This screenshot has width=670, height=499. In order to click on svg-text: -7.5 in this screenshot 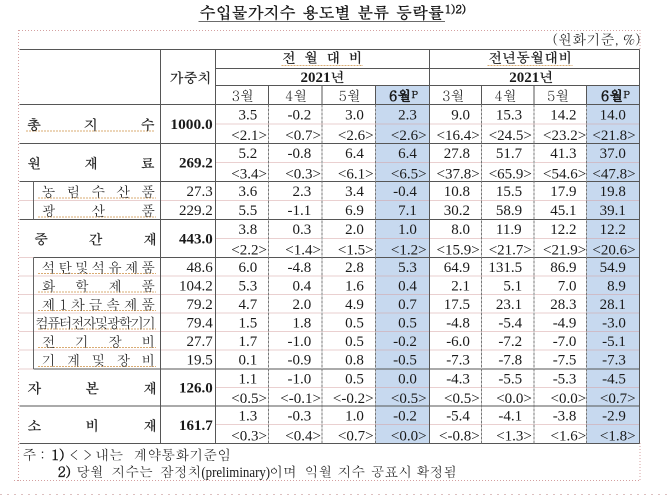, I will do `click(565, 361)`.